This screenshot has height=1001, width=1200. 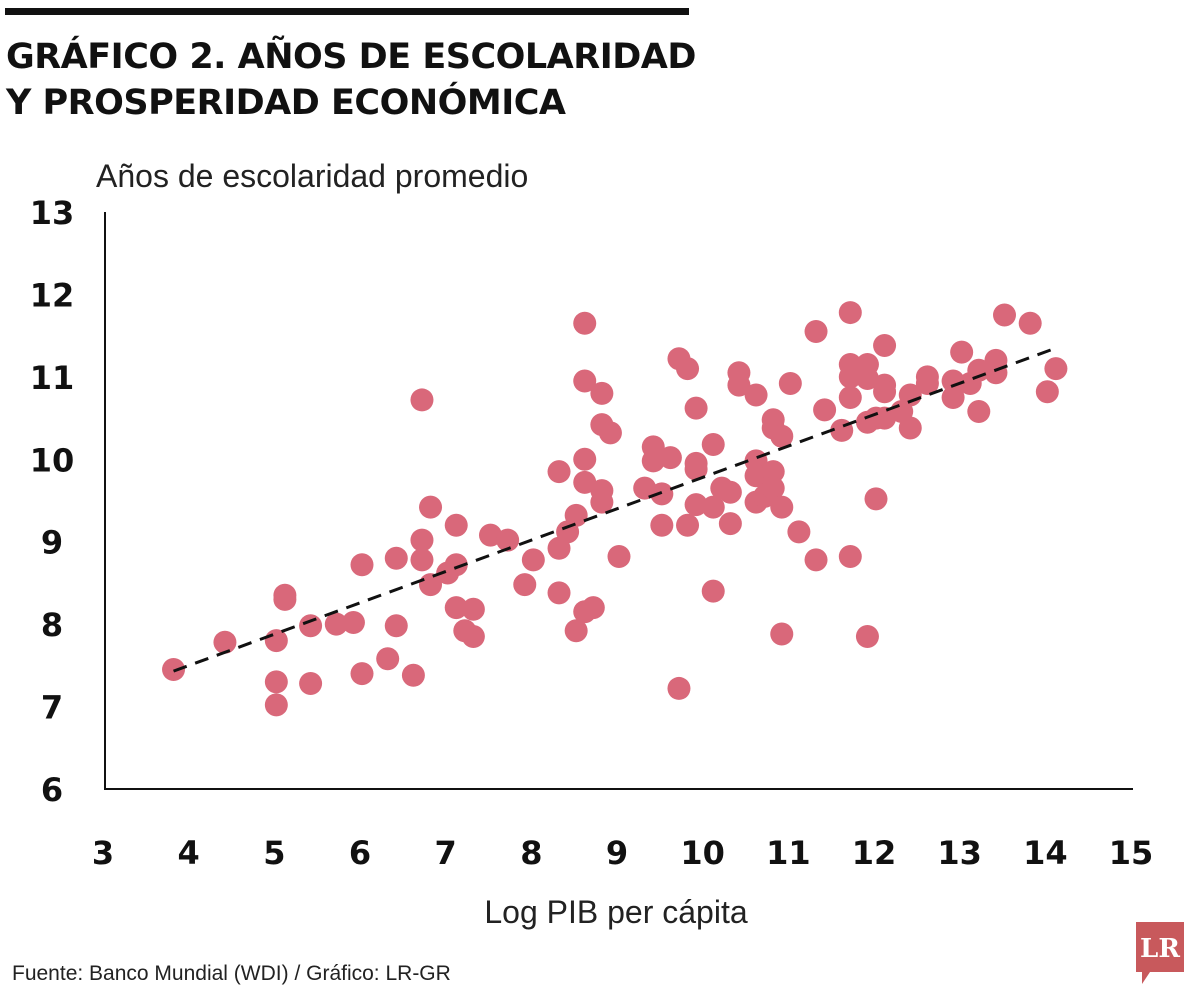 What do you see at coordinates (312, 176) in the screenshot?
I see `y-axis-title: Años de escolaridad promedio` at bounding box center [312, 176].